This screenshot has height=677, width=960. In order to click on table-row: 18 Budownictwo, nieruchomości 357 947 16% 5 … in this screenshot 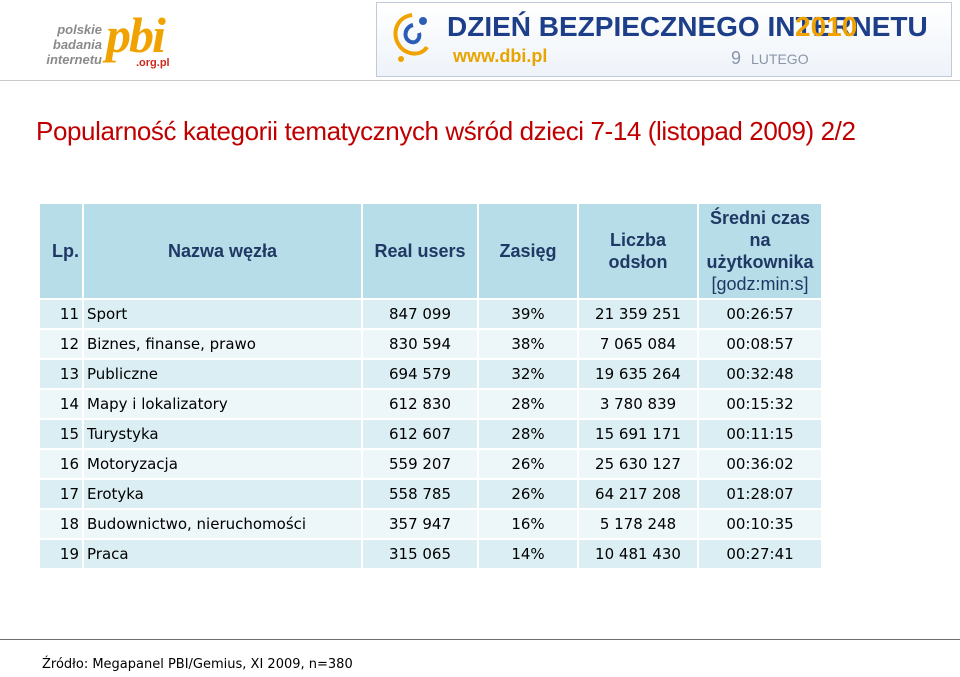, I will do `click(430, 524)`.